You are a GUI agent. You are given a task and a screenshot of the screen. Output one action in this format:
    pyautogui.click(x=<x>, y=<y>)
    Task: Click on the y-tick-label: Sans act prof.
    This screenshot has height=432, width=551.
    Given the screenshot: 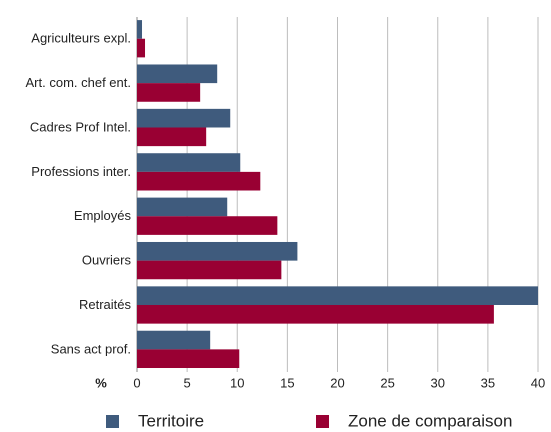 What is the action you would take?
    pyautogui.click(x=91, y=348)
    